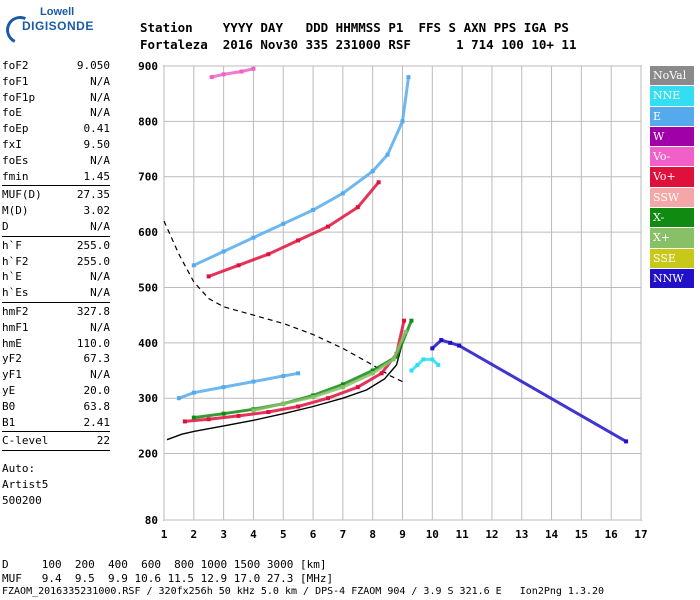  What do you see at coordinates (253, 534) in the screenshot?
I see `x-tick-label: 4` at bounding box center [253, 534].